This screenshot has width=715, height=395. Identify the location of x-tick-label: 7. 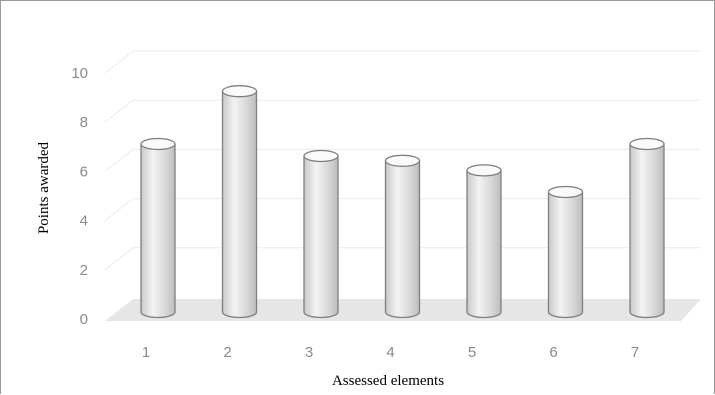
(635, 352).